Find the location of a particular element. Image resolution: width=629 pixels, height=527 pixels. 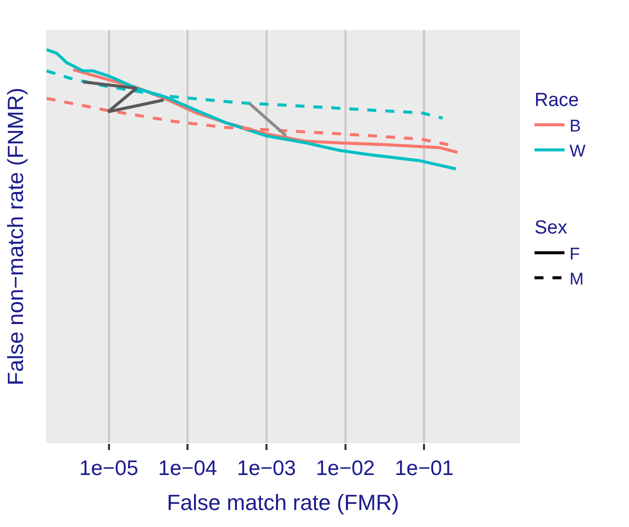

legend-label: W is located at coordinates (577, 151).